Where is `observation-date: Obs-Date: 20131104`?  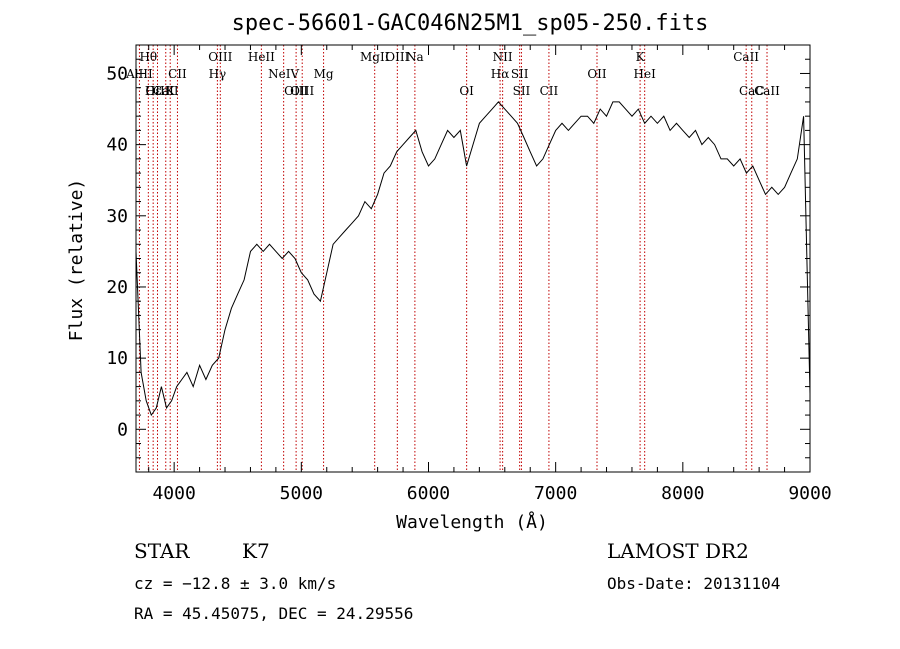 observation-date: Obs-Date: 20131104 is located at coordinates (693, 583).